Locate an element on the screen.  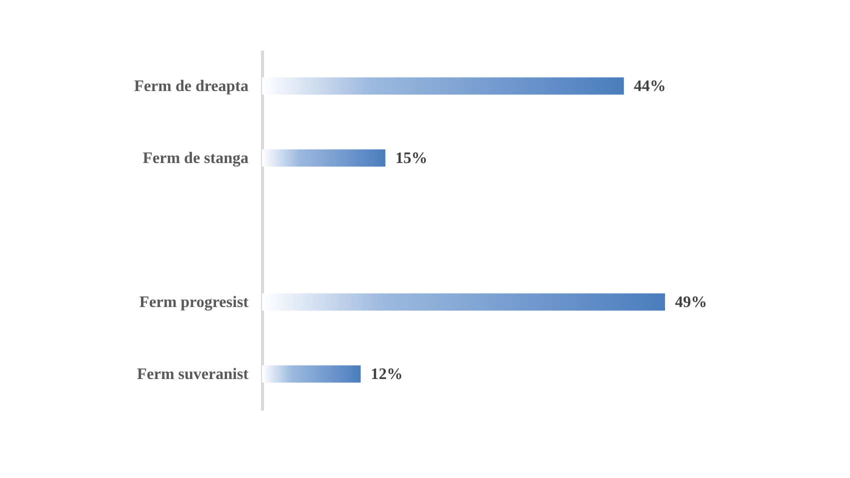
data-label: 15% is located at coordinates (411, 158).